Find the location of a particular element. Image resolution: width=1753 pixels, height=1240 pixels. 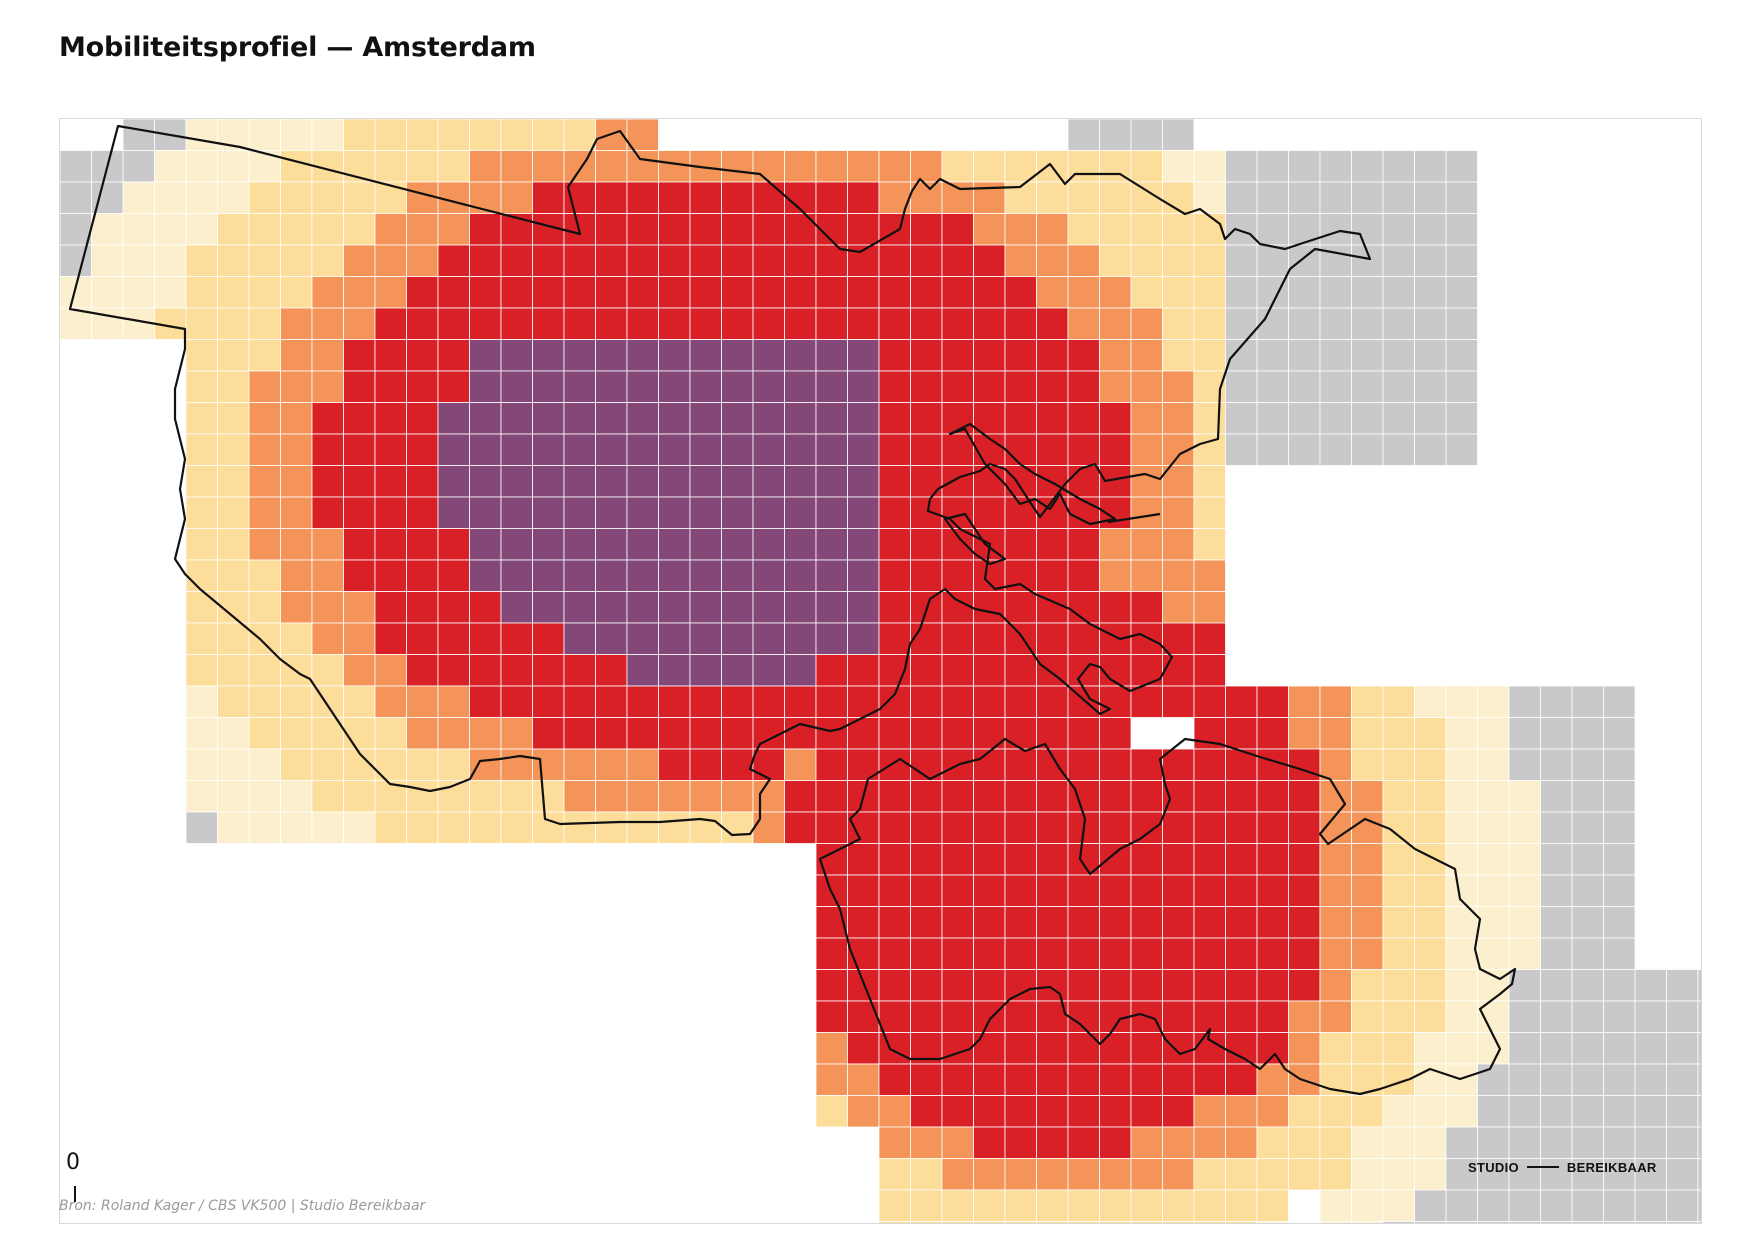

logo-right-text: BEREIKBAAR is located at coordinates (1611, 1167).